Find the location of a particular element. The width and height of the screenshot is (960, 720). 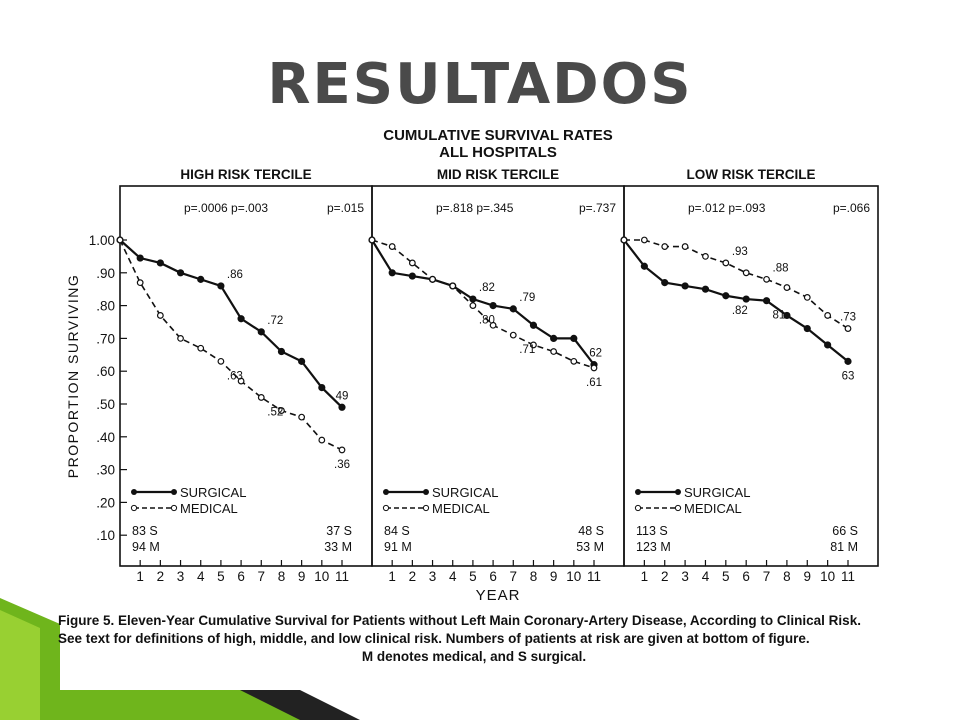

at-risk-count: 94 M is located at coordinates (146, 547).